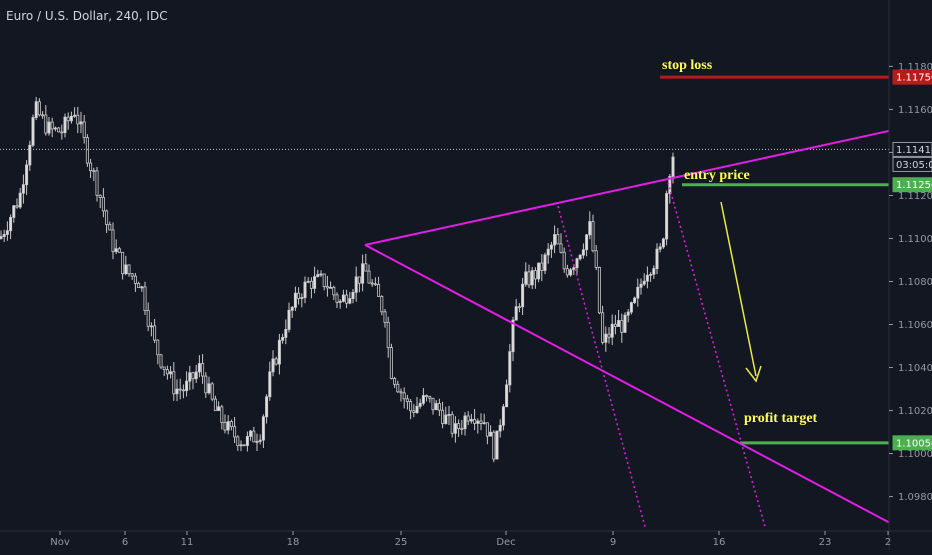 This screenshot has height=555, width=932. I want to click on entry-price-box: 1.11250, so click(912, 185).